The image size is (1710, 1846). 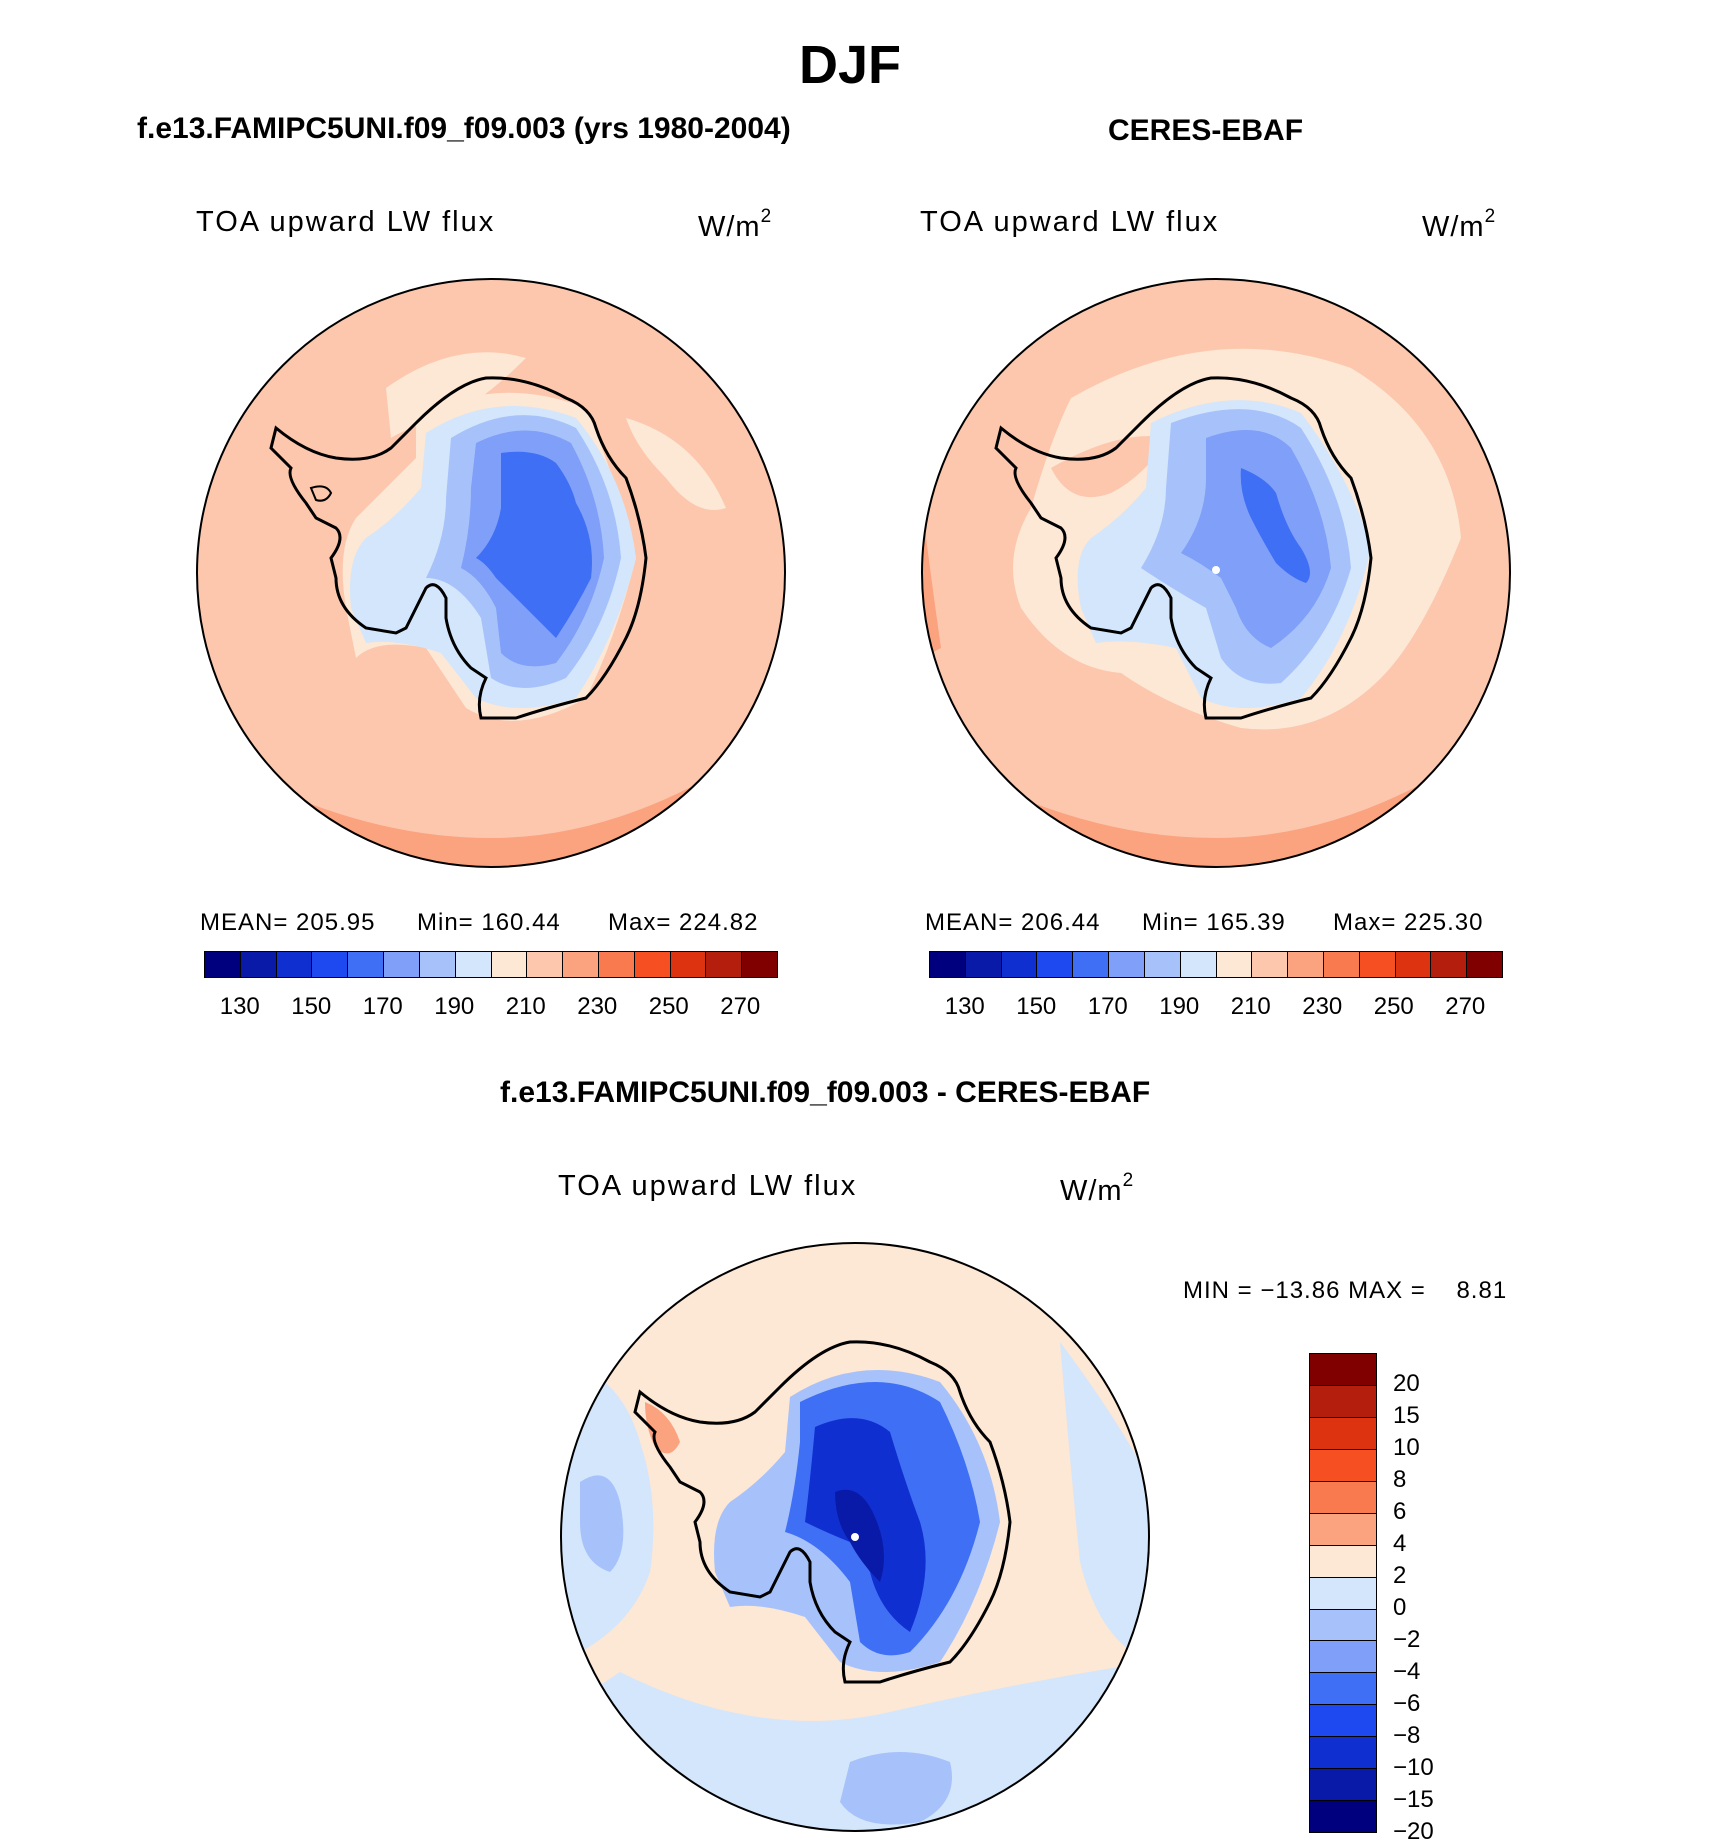 What do you see at coordinates (849, 65) in the screenshot?
I see `figure-title: DJF` at bounding box center [849, 65].